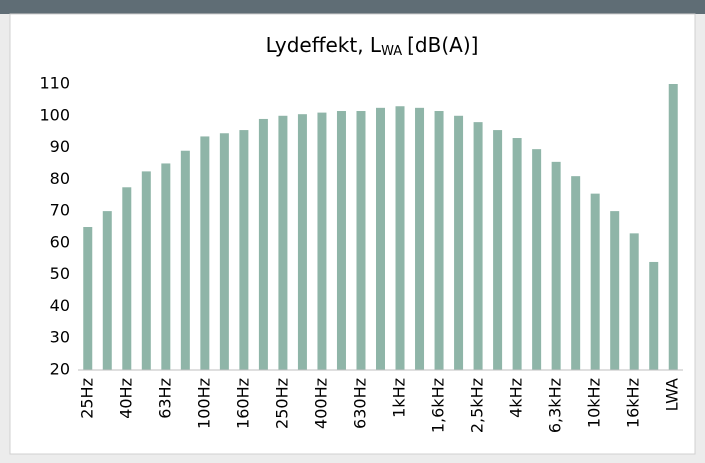 This screenshot has height=463, width=705. I want to click on x-tick-label: 250Hz, so click(281, 403).